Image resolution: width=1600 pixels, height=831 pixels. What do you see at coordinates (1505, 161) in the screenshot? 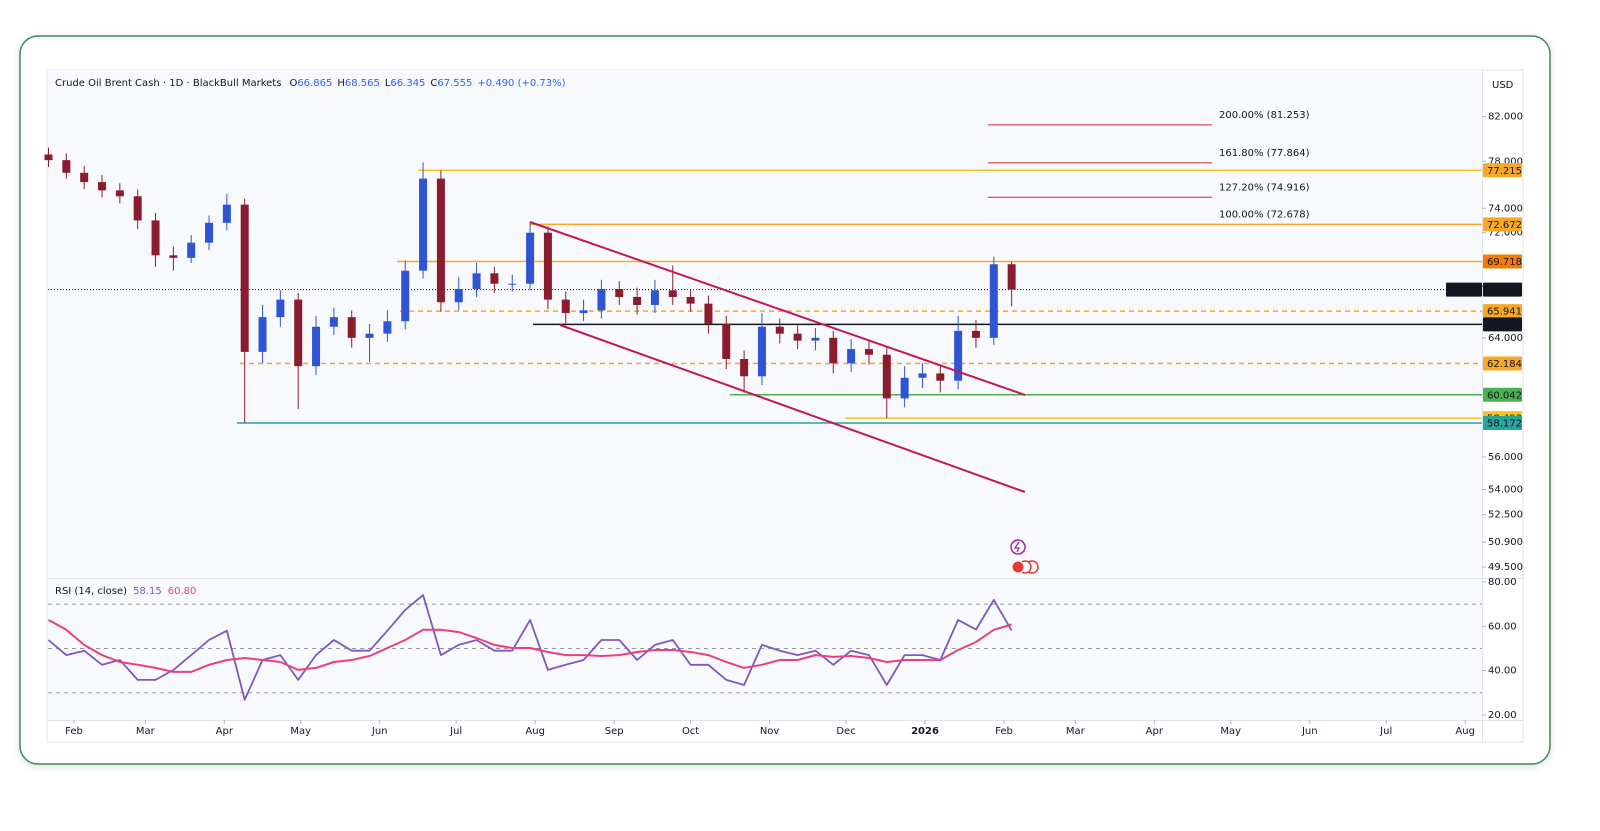
I see `y-tick-label: 78.000` at bounding box center [1505, 161].